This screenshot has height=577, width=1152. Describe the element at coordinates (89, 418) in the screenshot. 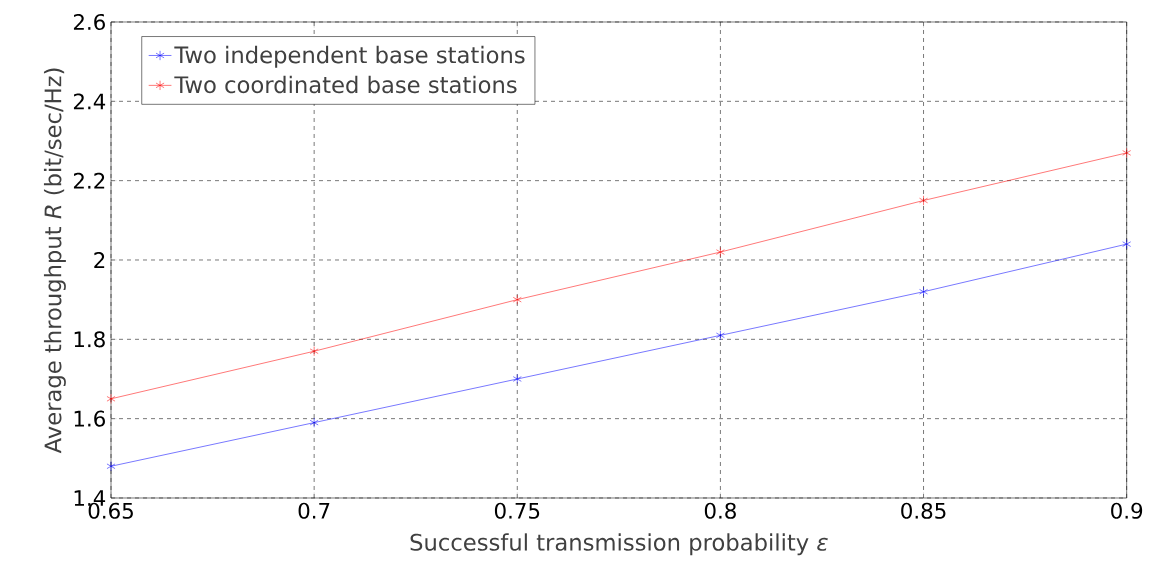

I see `y-tick-label: 1.6` at that location.